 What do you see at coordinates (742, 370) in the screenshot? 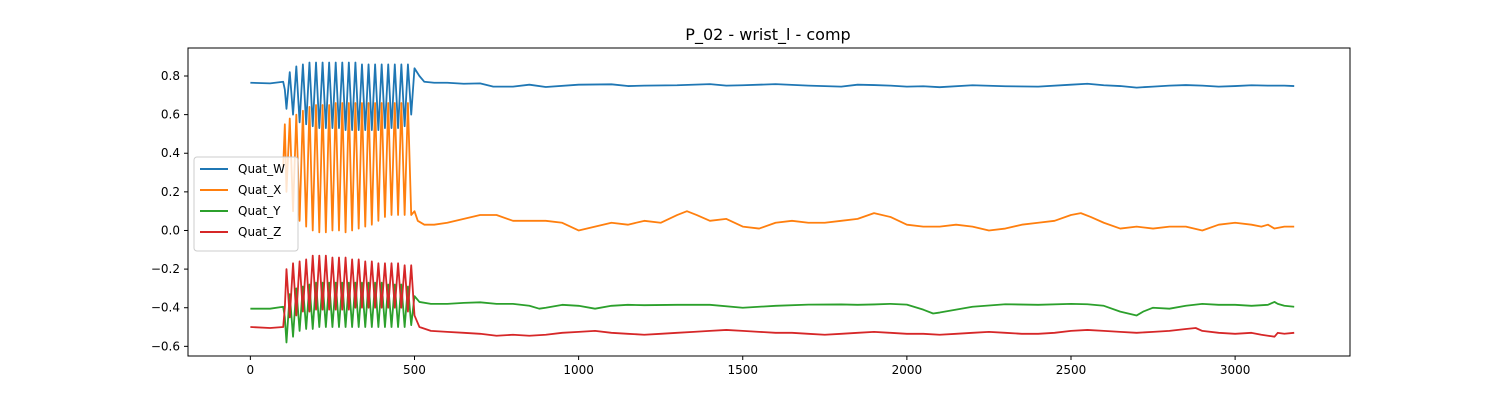
I see `x-tick-label: 1500` at bounding box center [742, 370].